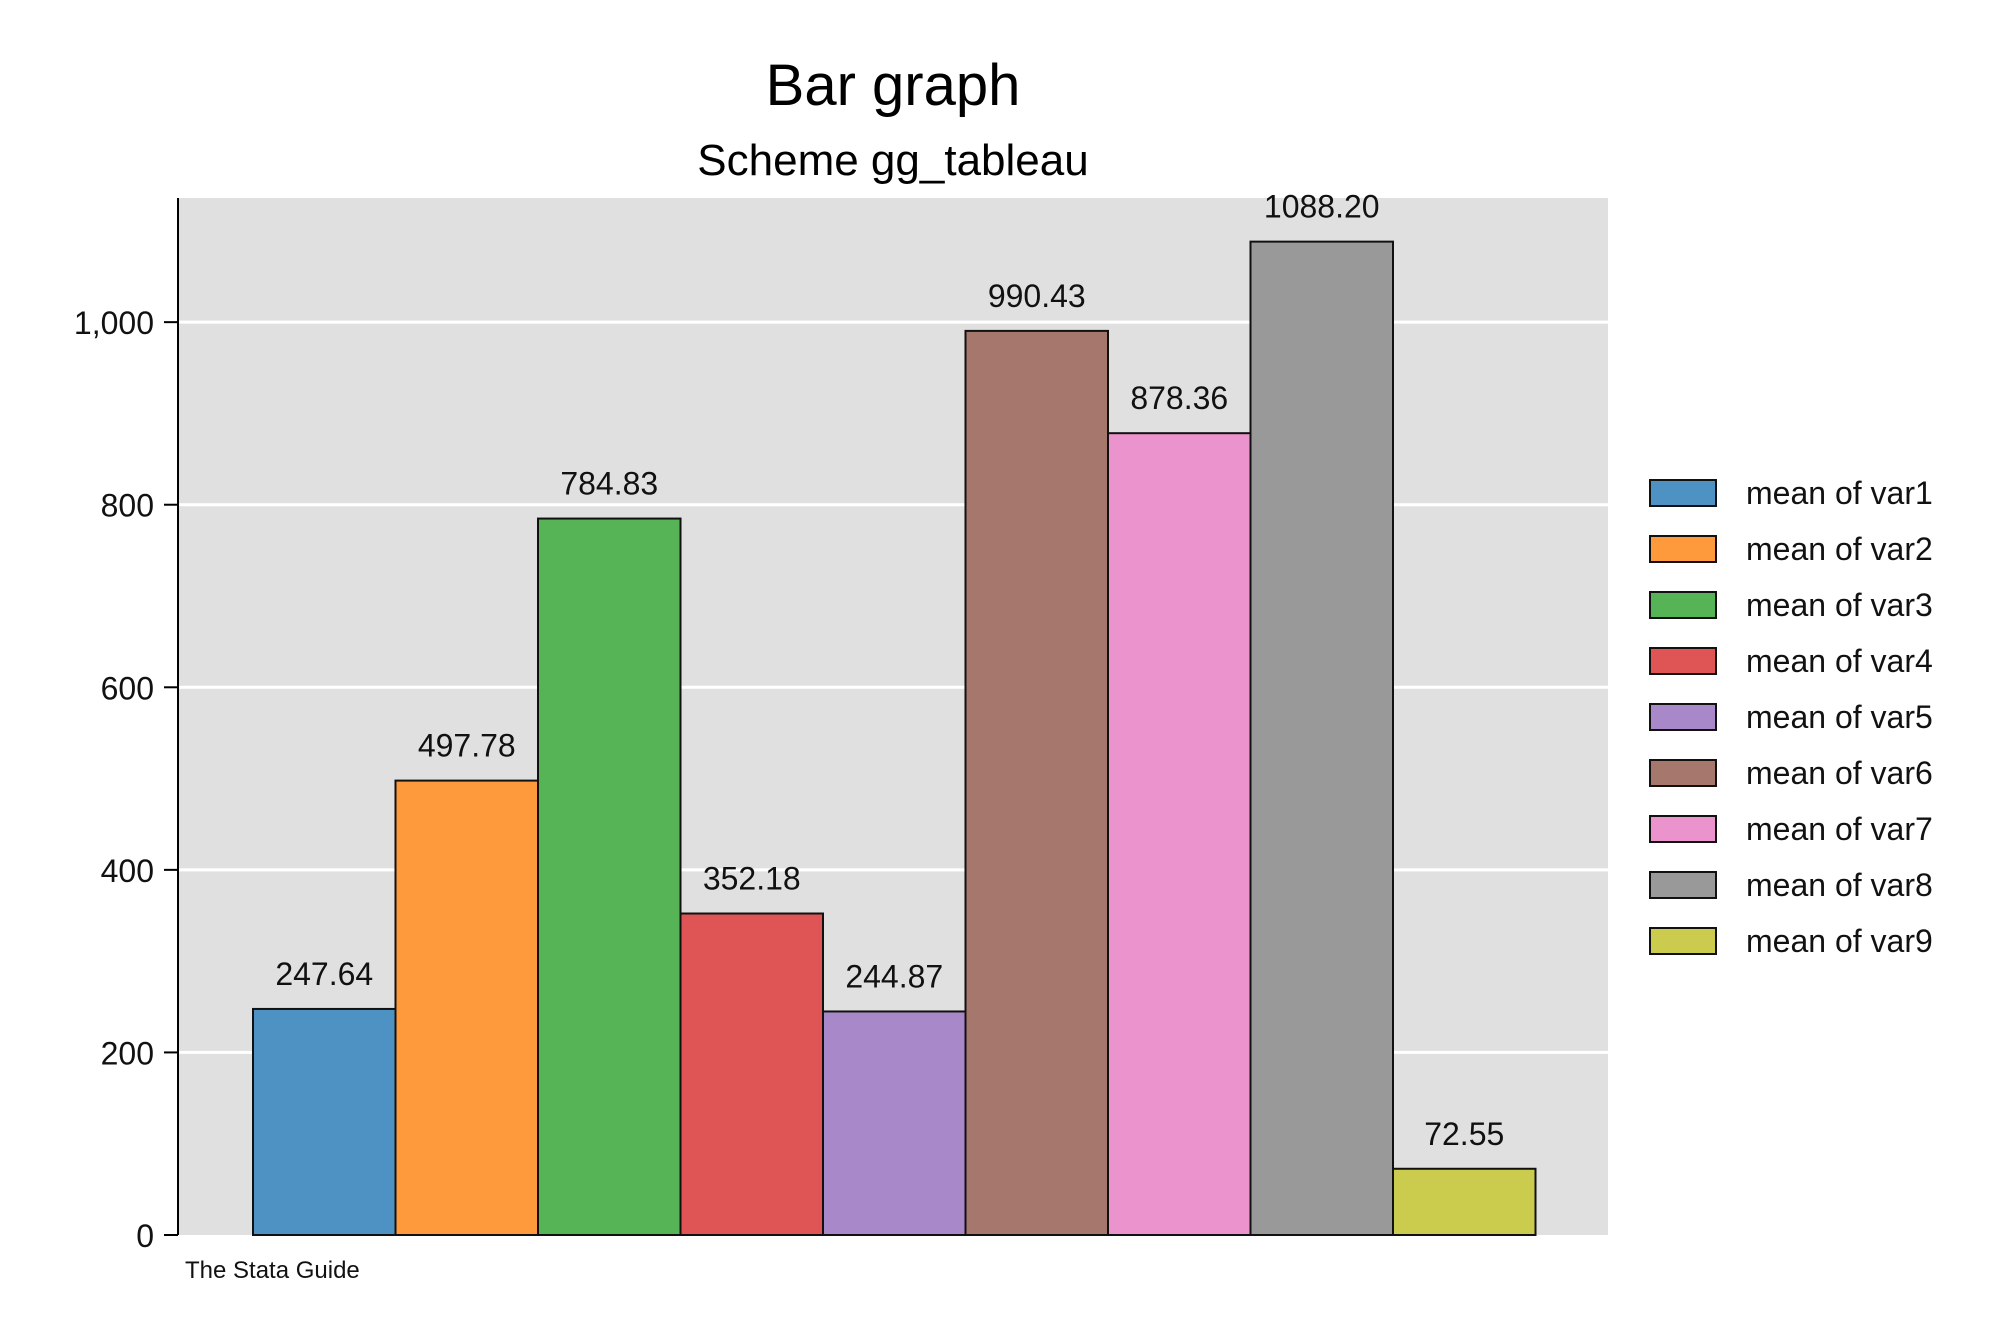  Describe the element at coordinates (114, 323) in the screenshot. I see `y-tick-label: 1,000` at that location.